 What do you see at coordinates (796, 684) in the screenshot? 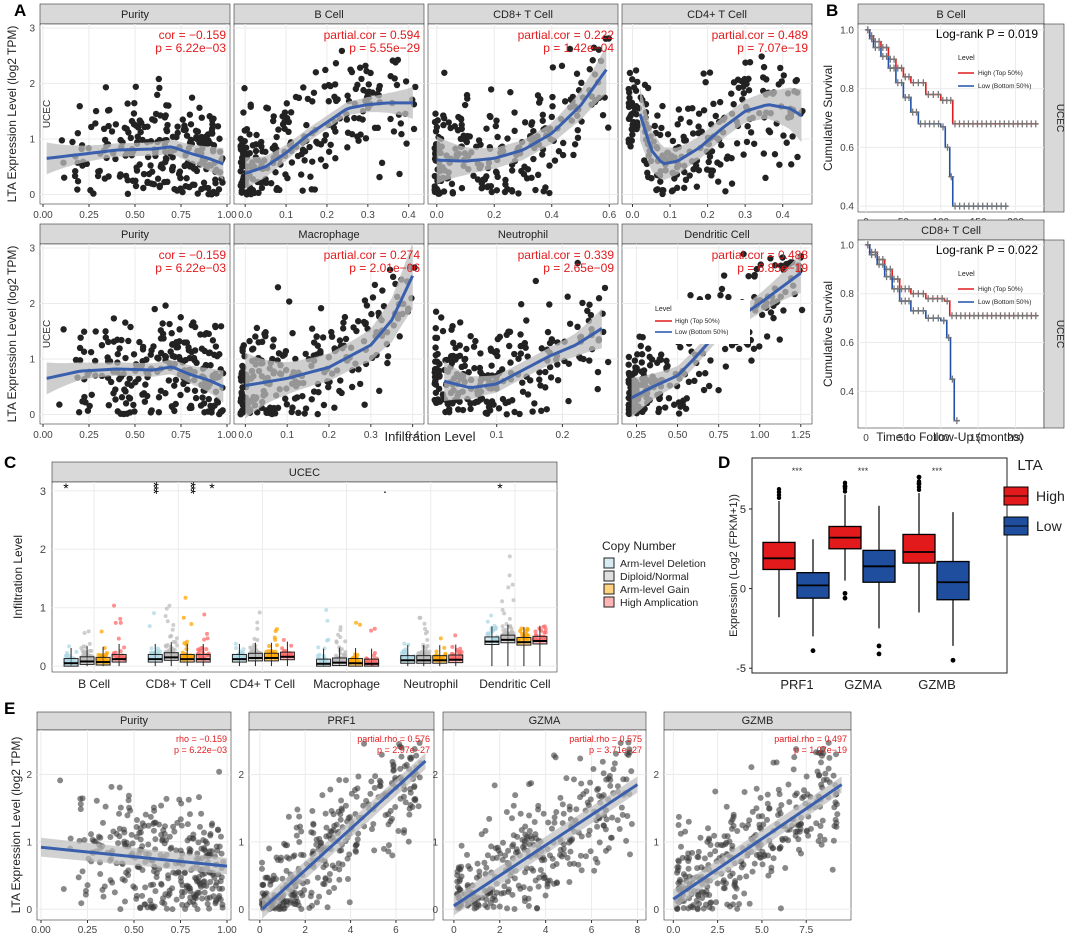
I see `category-label: PRF1` at bounding box center [796, 684].